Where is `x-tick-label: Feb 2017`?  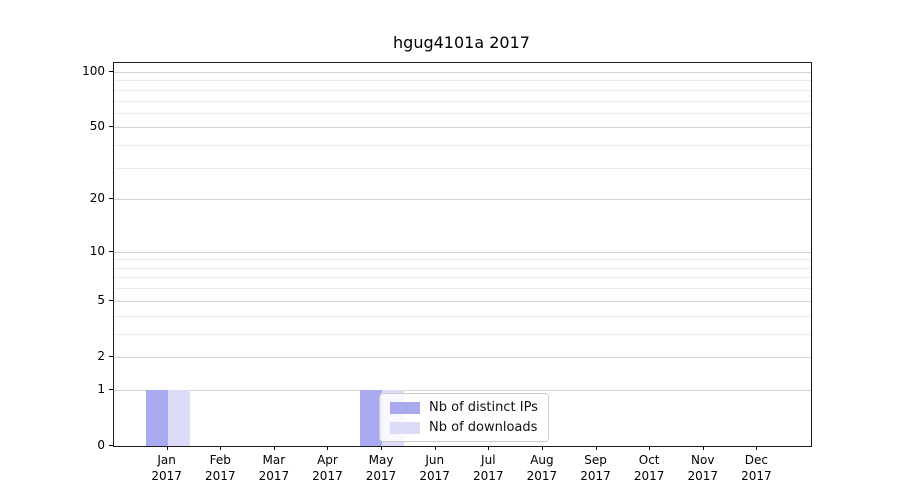 x-tick-label: Feb 2017 is located at coordinates (220, 468).